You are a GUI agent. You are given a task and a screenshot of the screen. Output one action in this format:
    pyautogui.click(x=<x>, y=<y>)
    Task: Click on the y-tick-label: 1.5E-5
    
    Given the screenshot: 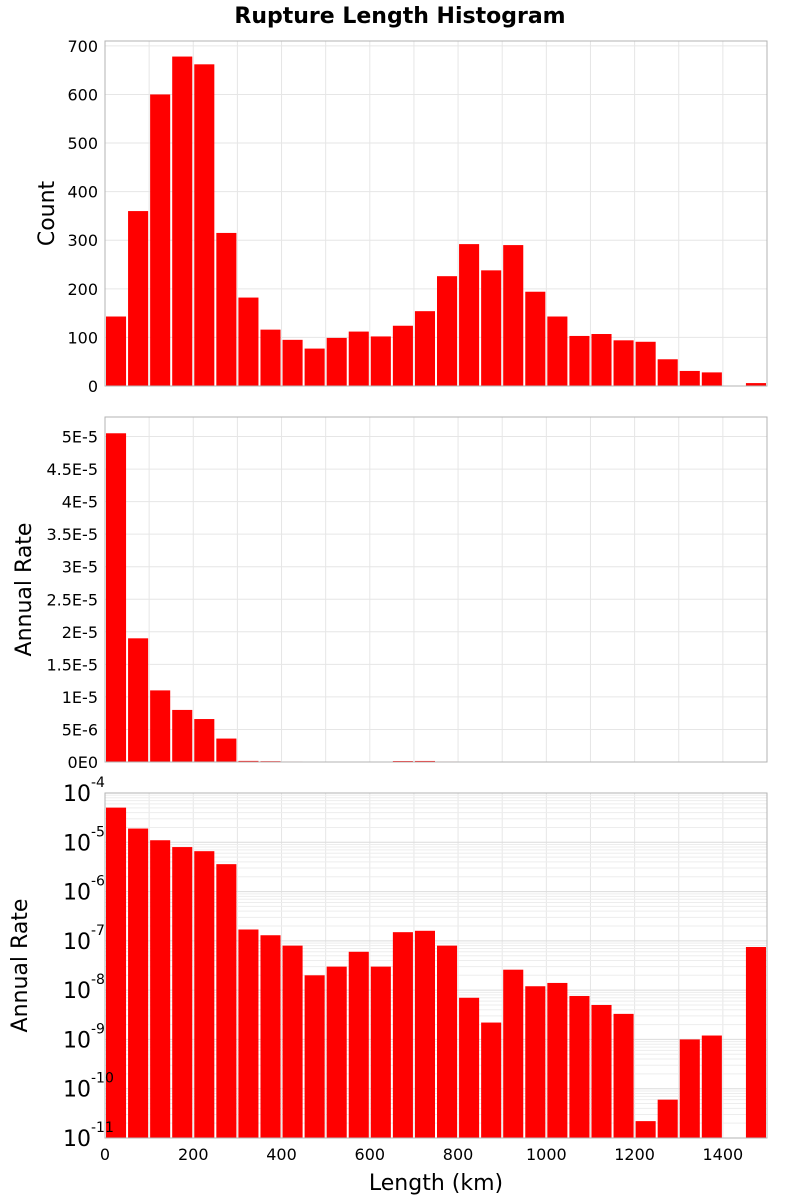 What is the action you would take?
    pyautogui.click(x=72, y=664)
    